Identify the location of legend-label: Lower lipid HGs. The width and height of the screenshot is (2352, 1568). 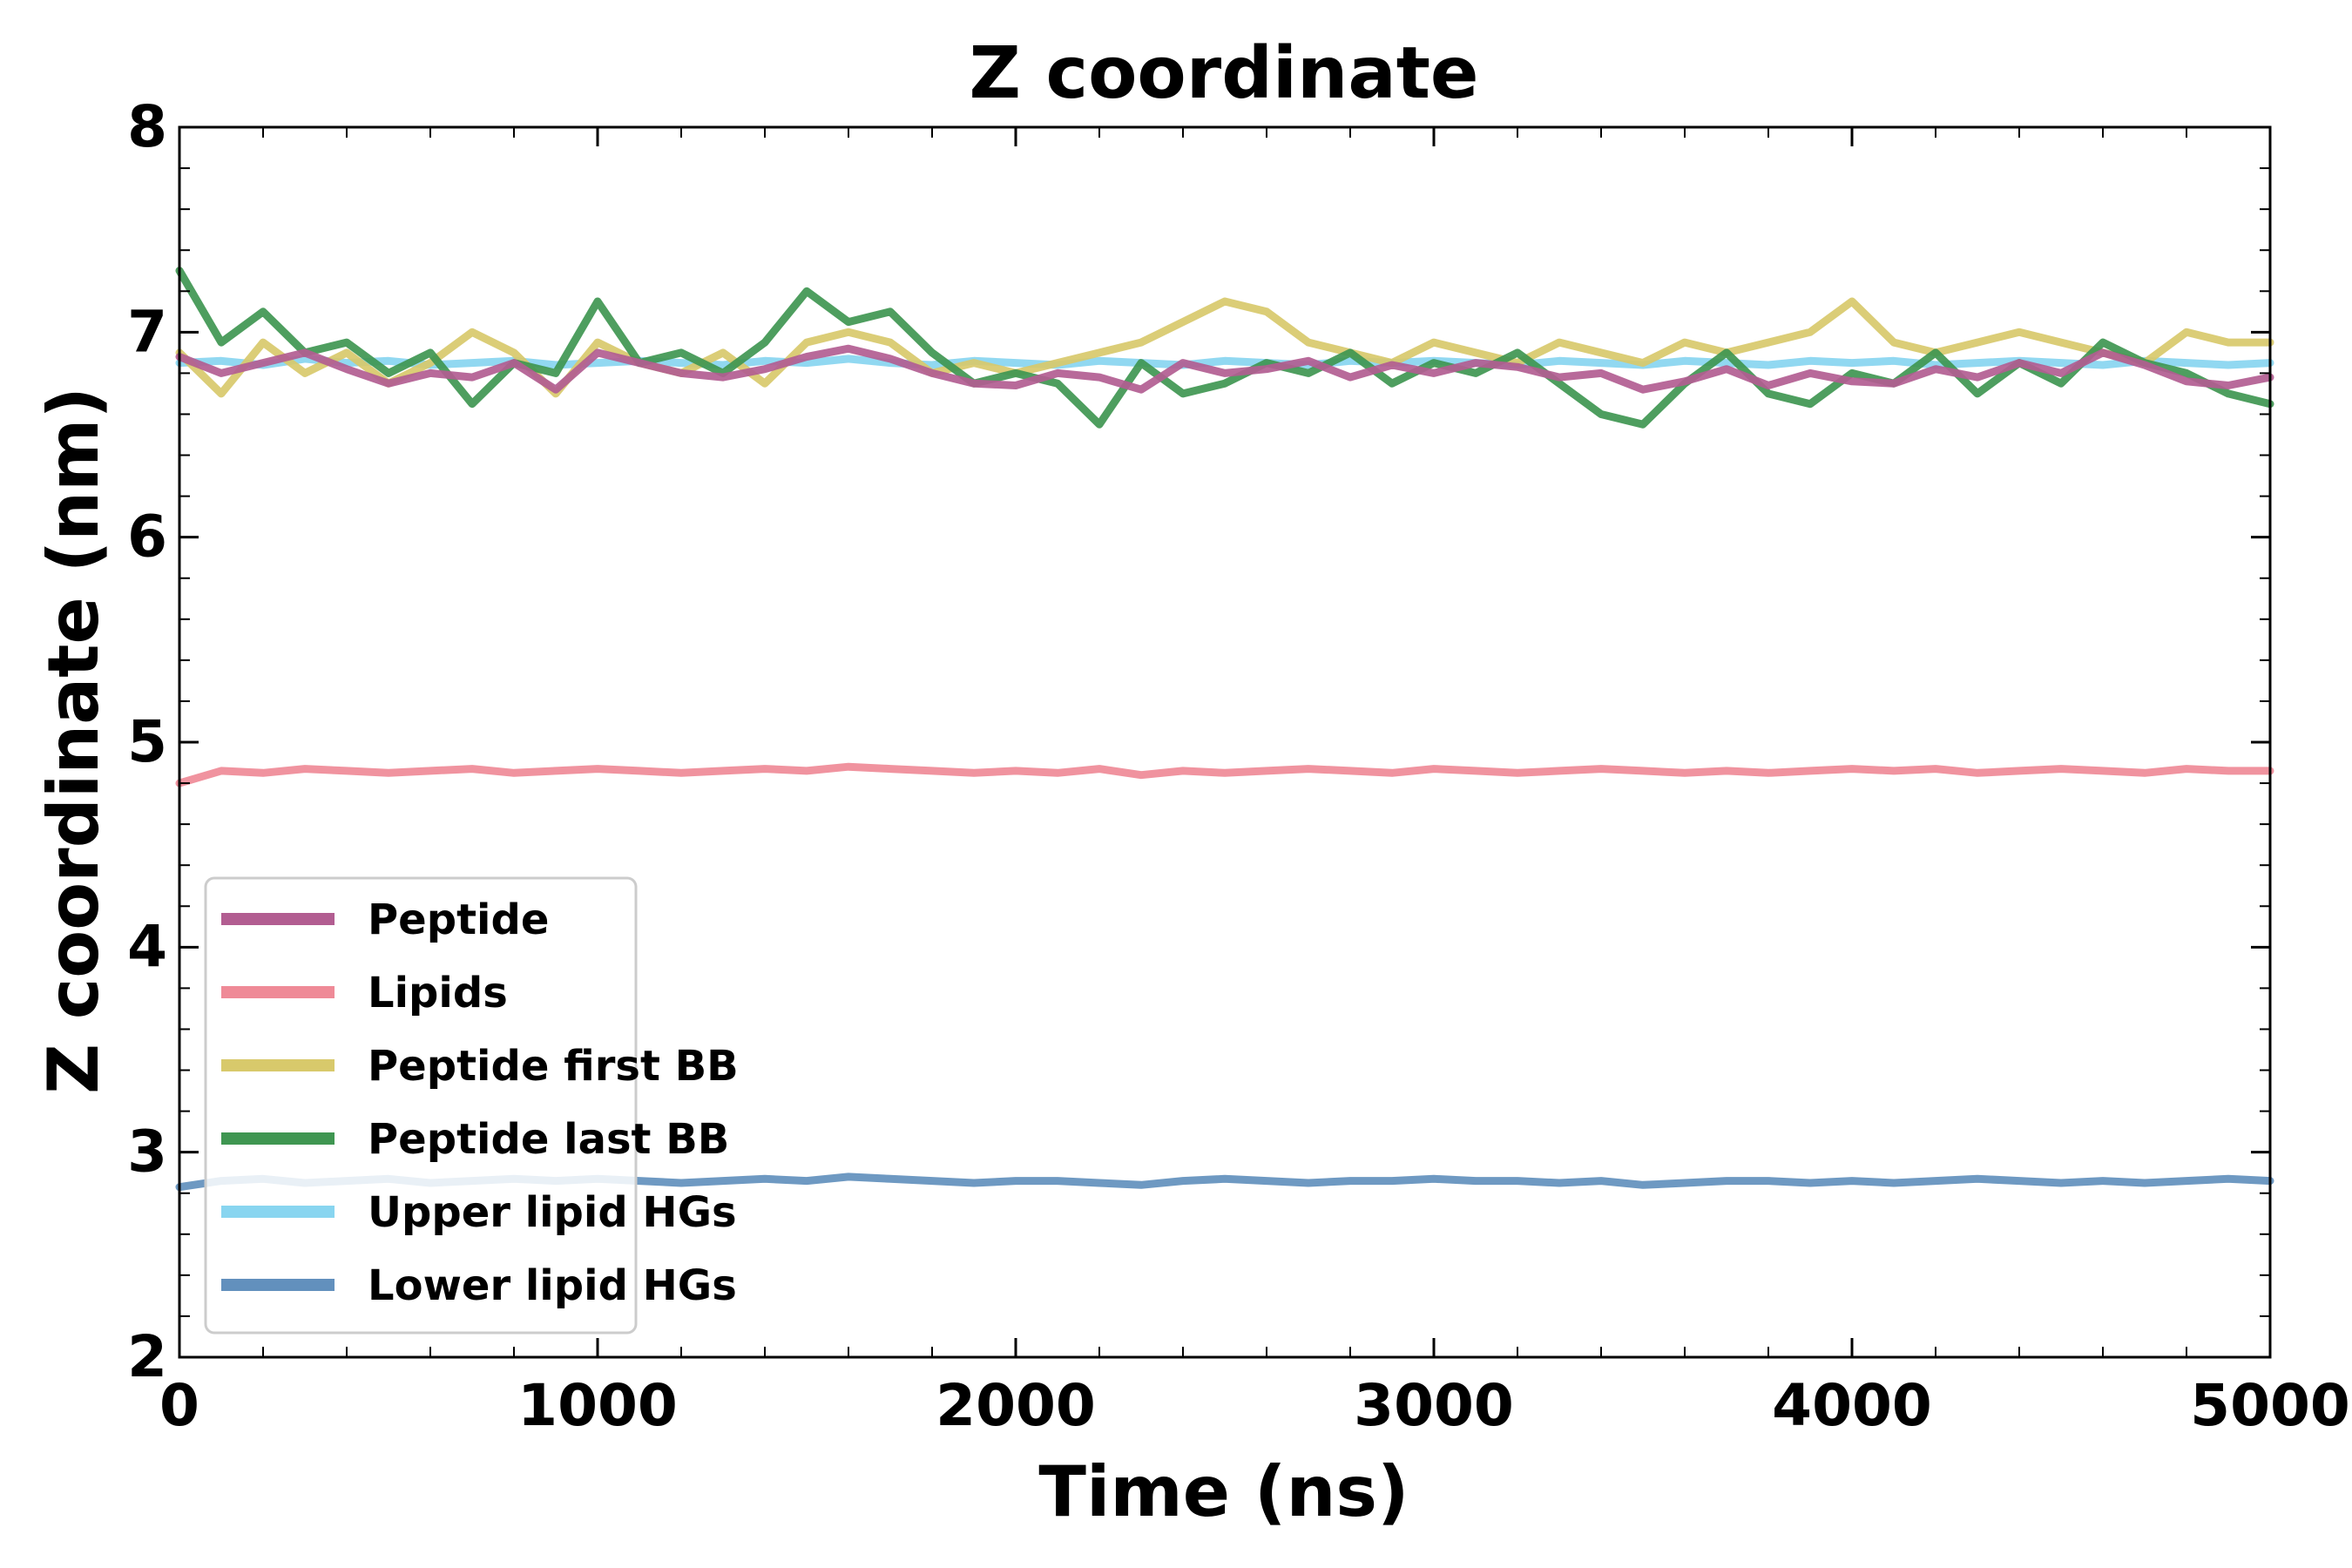
(552, 1285).